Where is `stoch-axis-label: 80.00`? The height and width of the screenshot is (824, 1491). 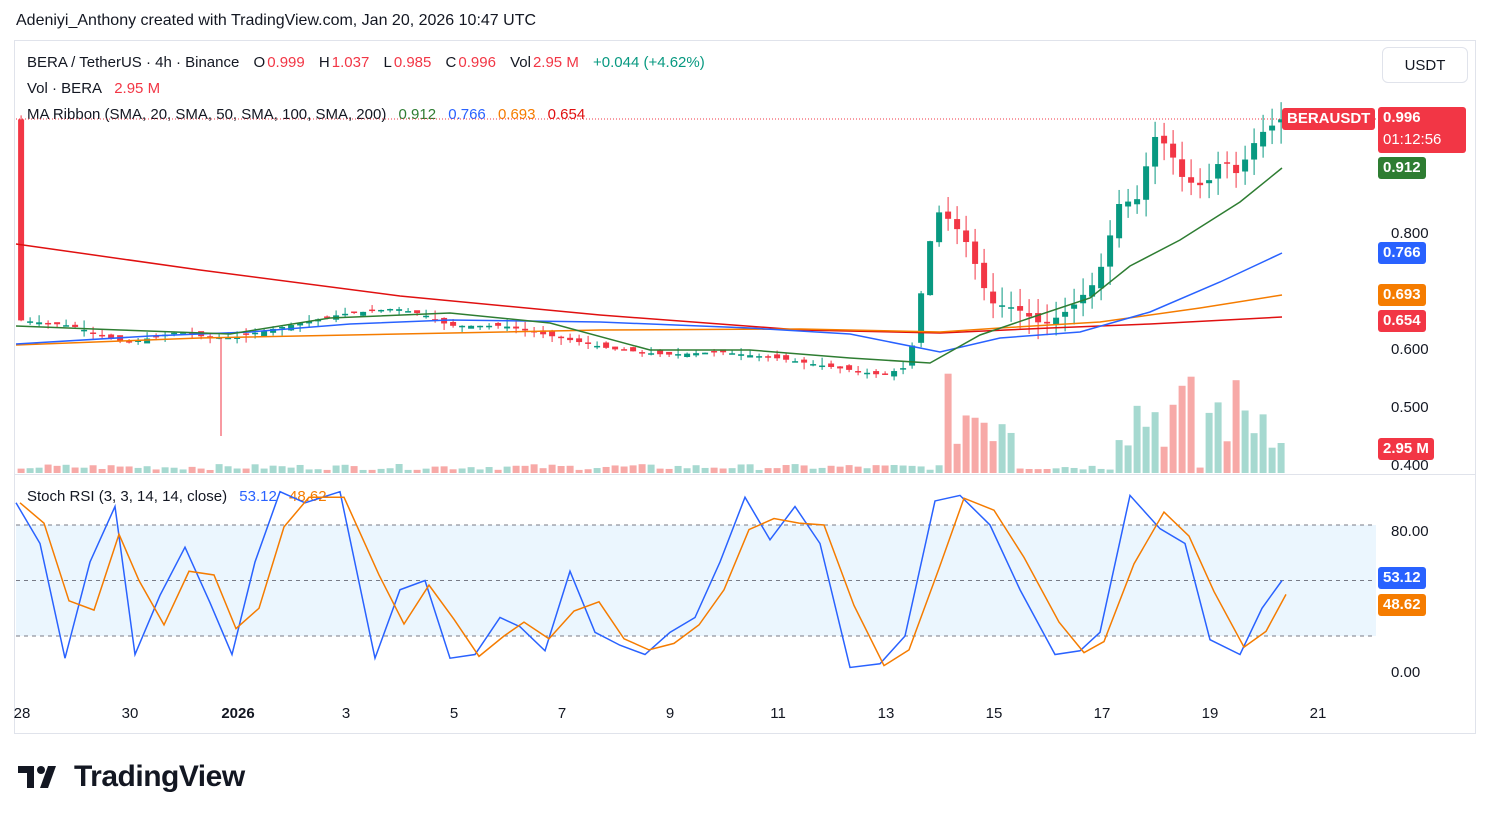
stoch-axis-label: 80.00 is located at coordinates (1410, 531).